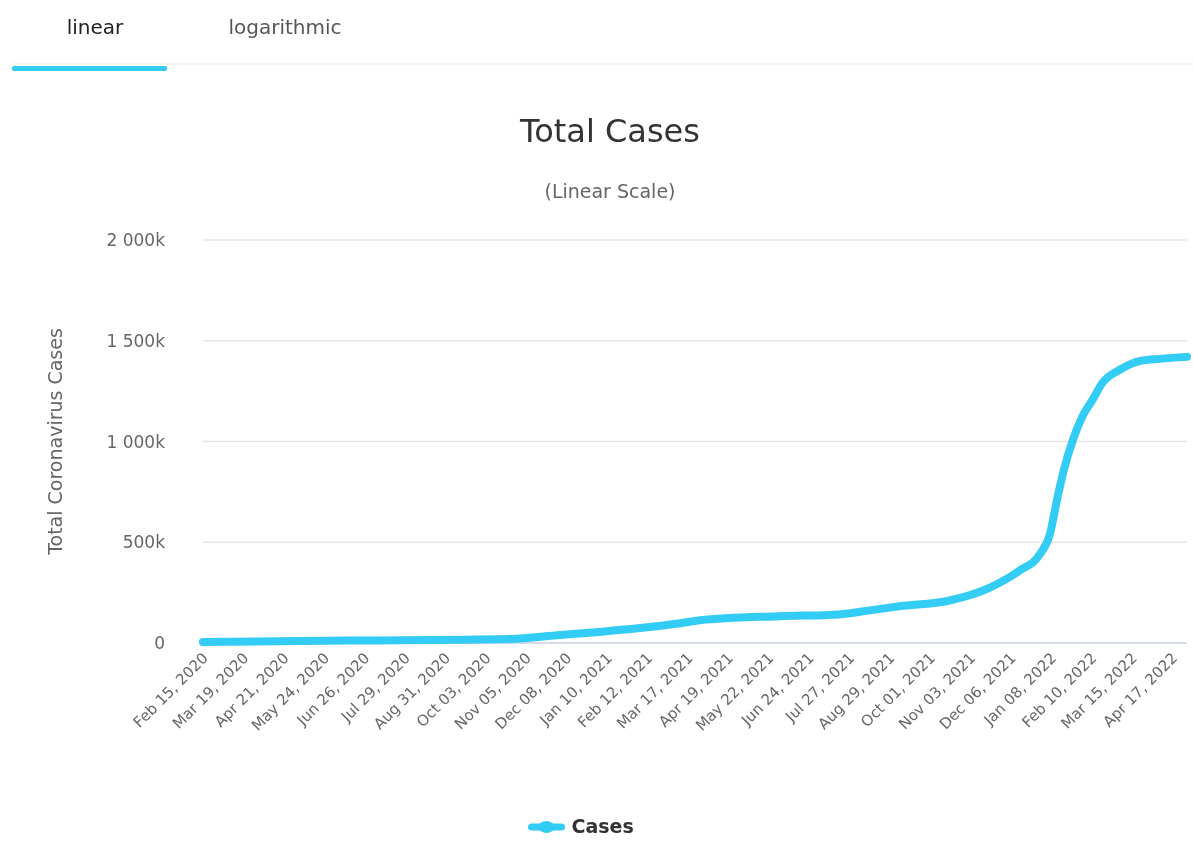 The image size is (1193, 845). Describe the element at coordinates (136, 240) in the screenshot. I see `y-tick-label: 2 000k` at that location.